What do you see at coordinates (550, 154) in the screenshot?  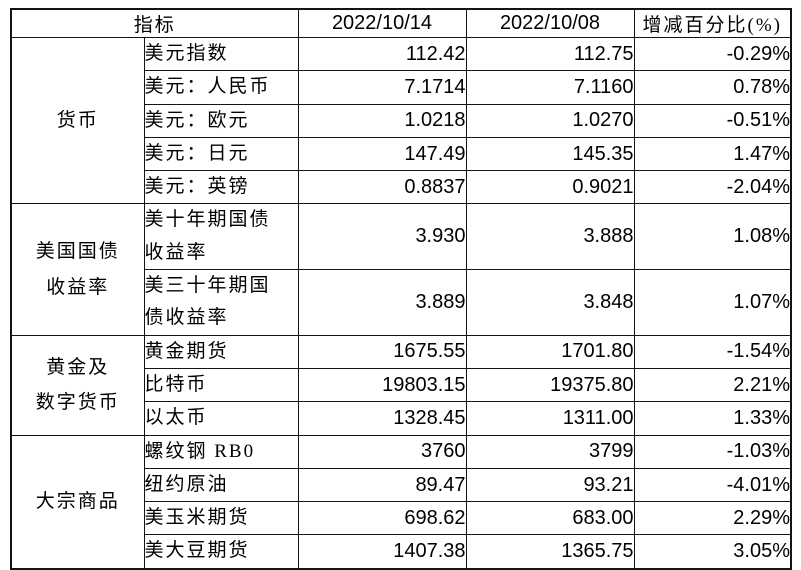 I see `value-previous: 145.35` at bounding box center [550, 154].